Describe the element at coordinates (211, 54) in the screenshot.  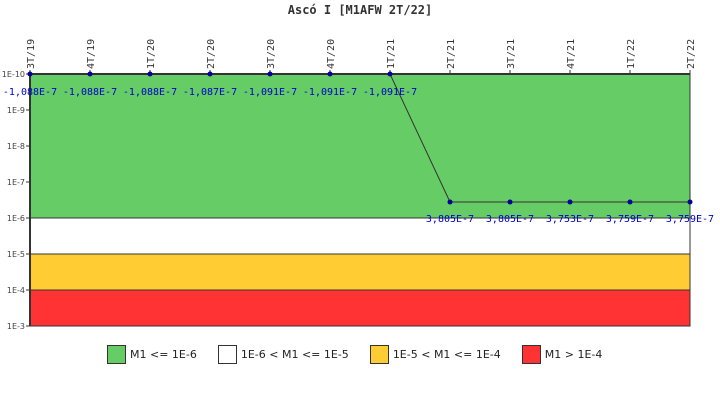
I see `x-tick-label: 2T/20` at that location.